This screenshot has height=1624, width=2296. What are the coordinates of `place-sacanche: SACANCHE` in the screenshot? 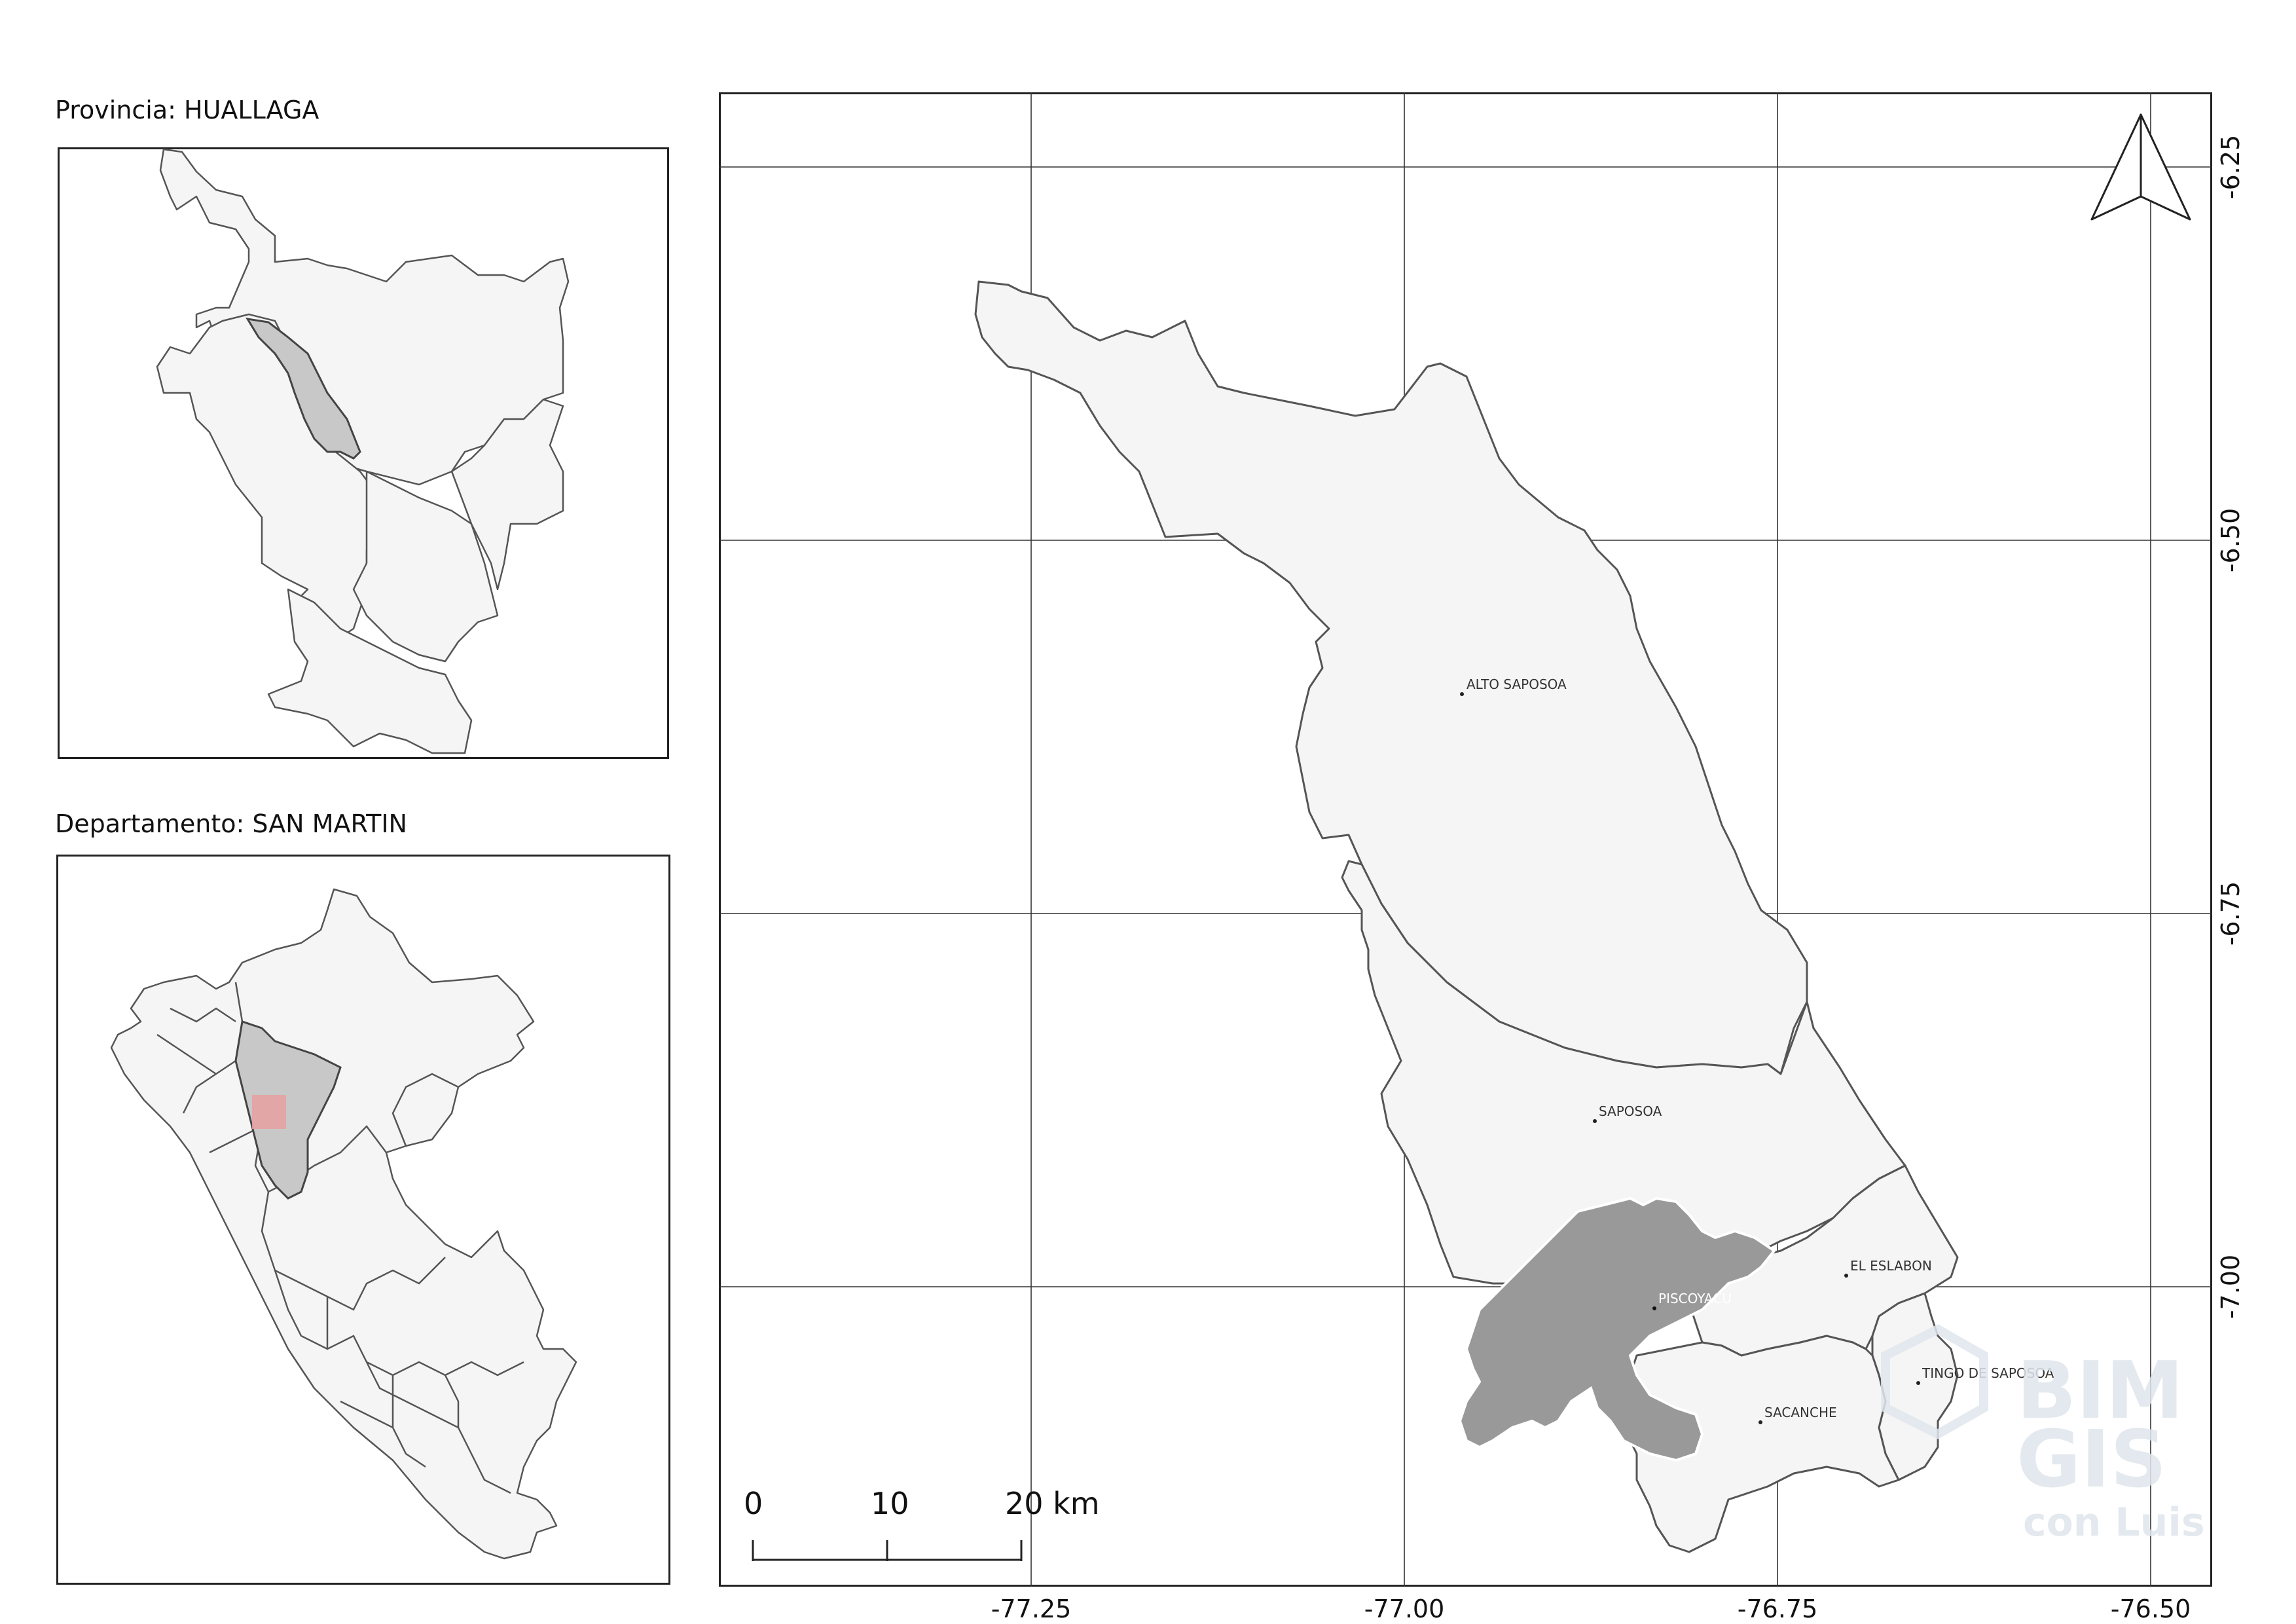 It's located at (1800, 1412).